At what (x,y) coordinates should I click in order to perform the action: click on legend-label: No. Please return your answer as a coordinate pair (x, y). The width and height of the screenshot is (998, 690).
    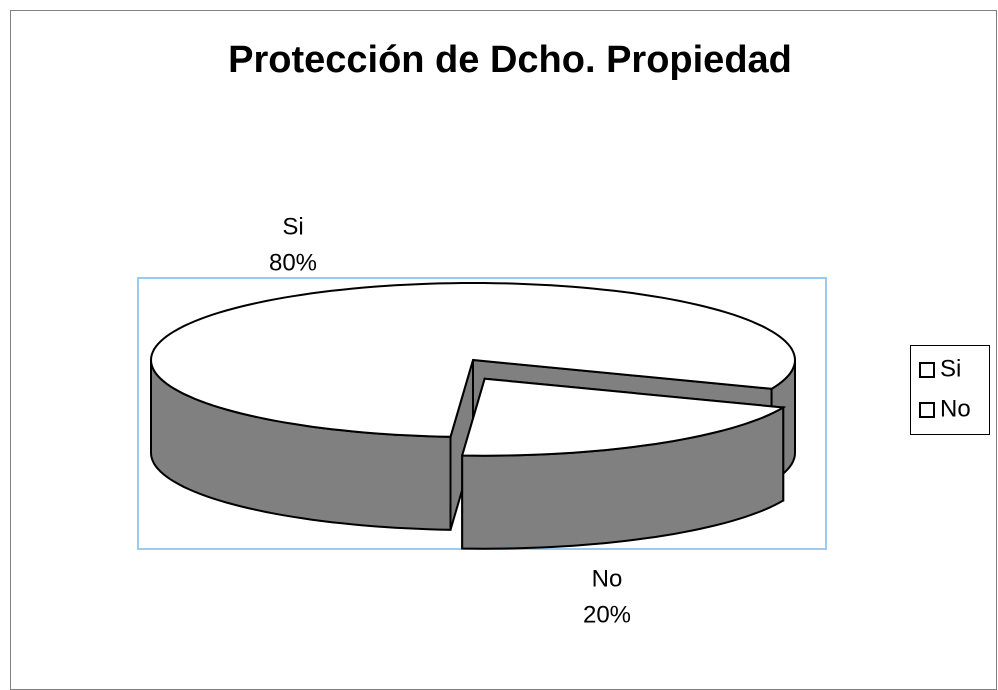
    Looking at the image, I should click on (955, 408).